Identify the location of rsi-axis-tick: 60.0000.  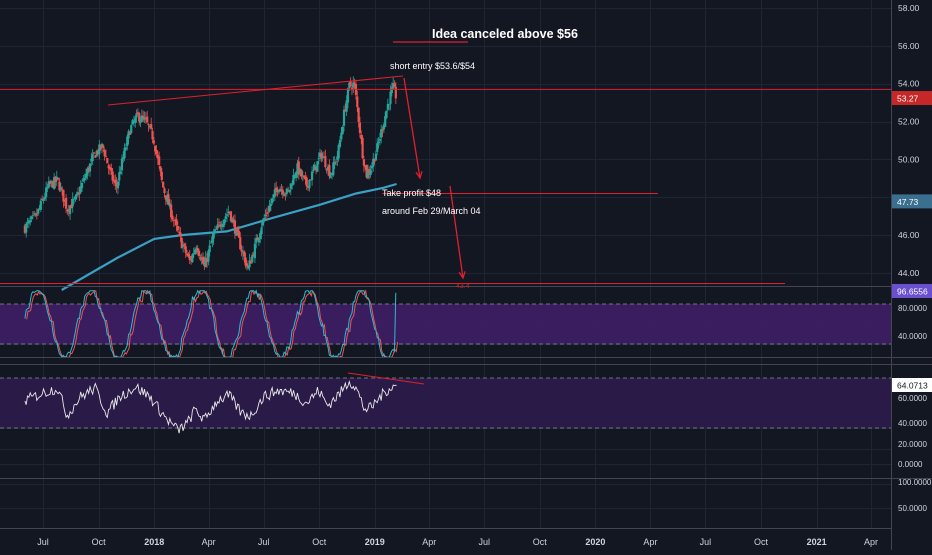
(912, 398).